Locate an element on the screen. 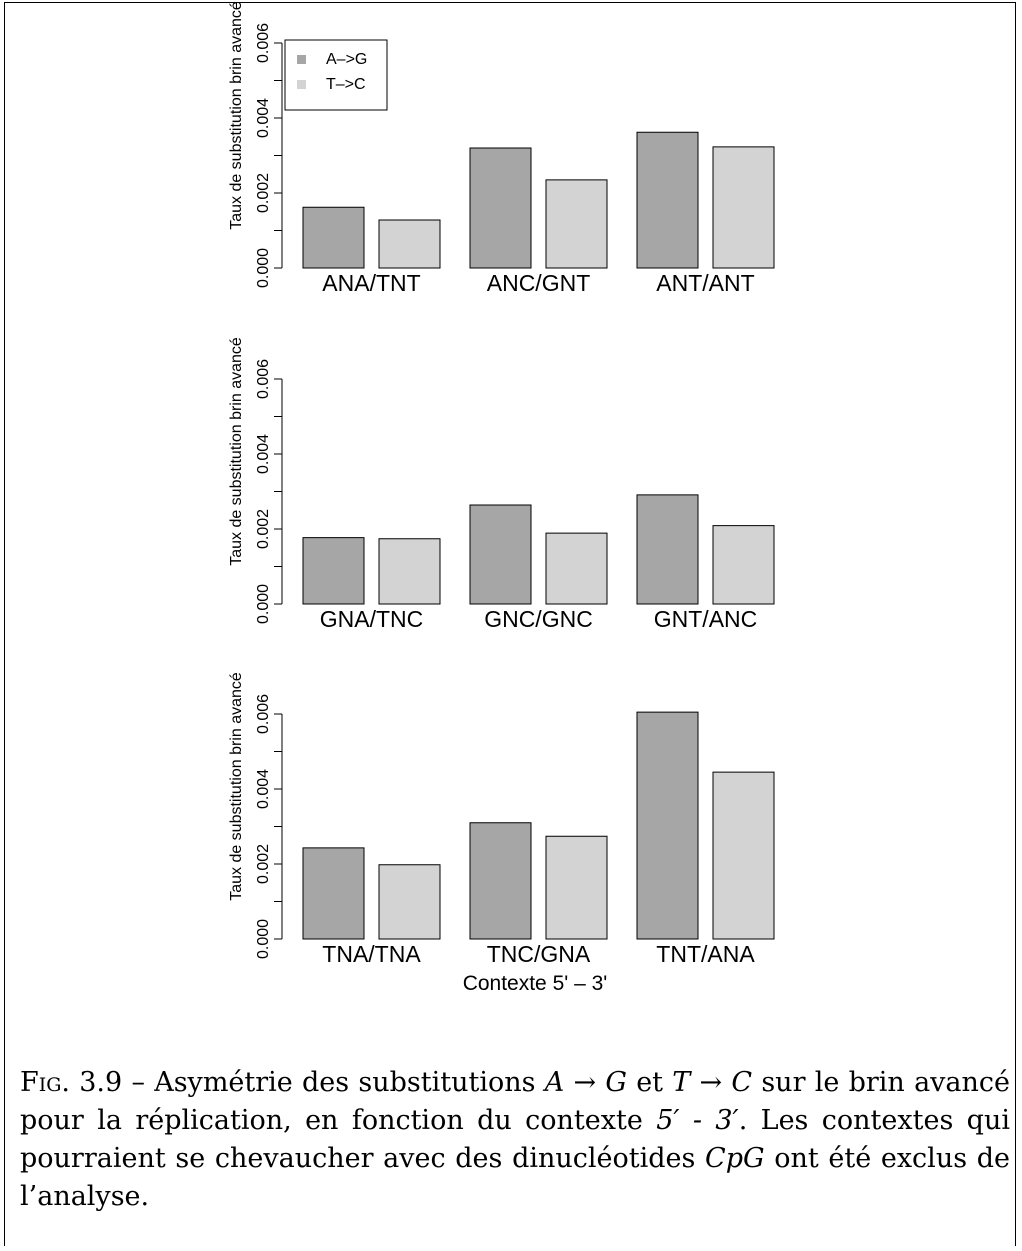 This screenshot has height=1251, width=1022. category-label: ANC/GNT is located at coordinates (539, 283).